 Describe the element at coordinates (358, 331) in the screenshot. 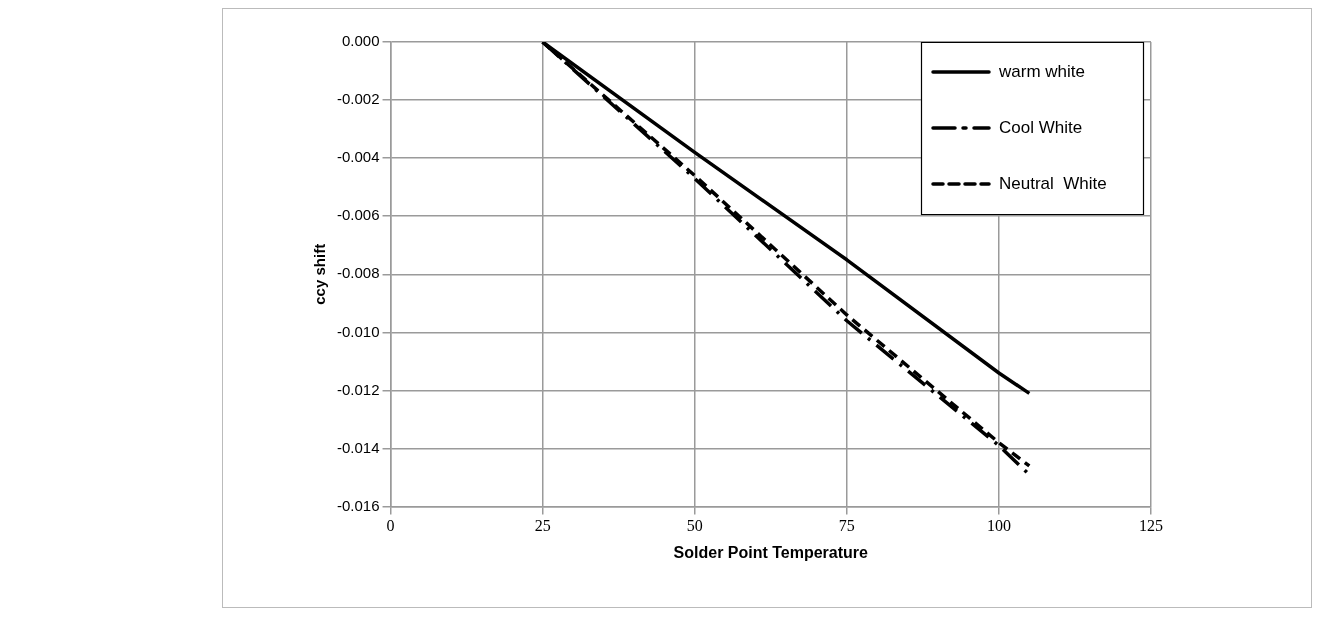

I see `y-tick-label: -0.010` at that location.